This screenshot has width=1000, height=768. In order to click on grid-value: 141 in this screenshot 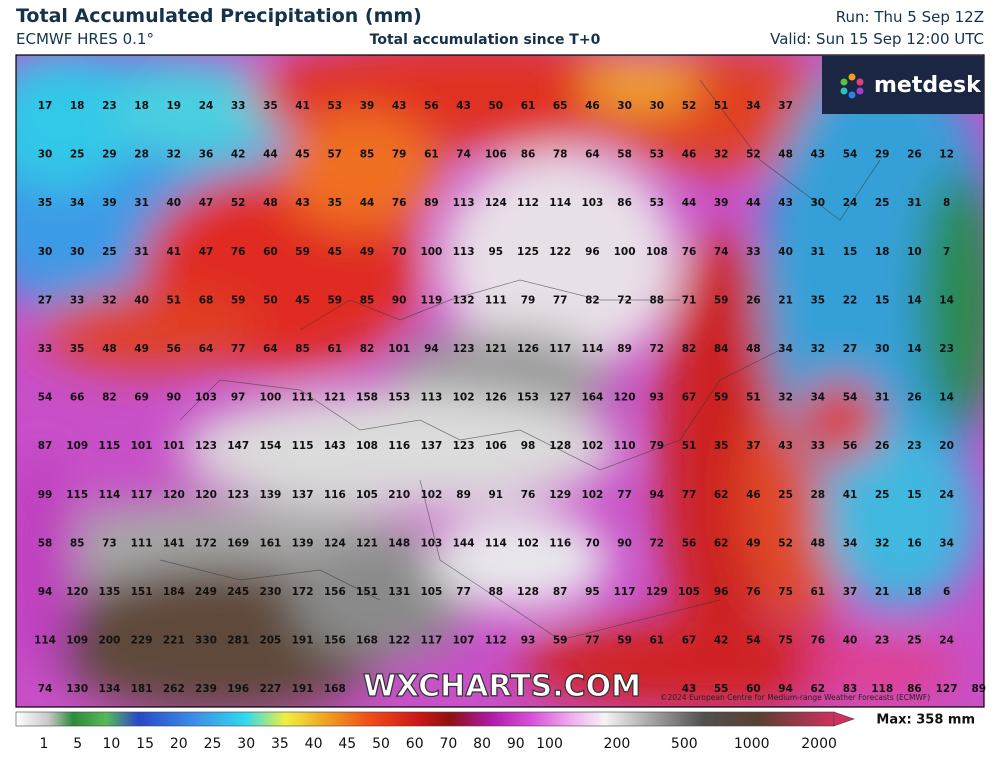, I will do `click(174, 543)`.